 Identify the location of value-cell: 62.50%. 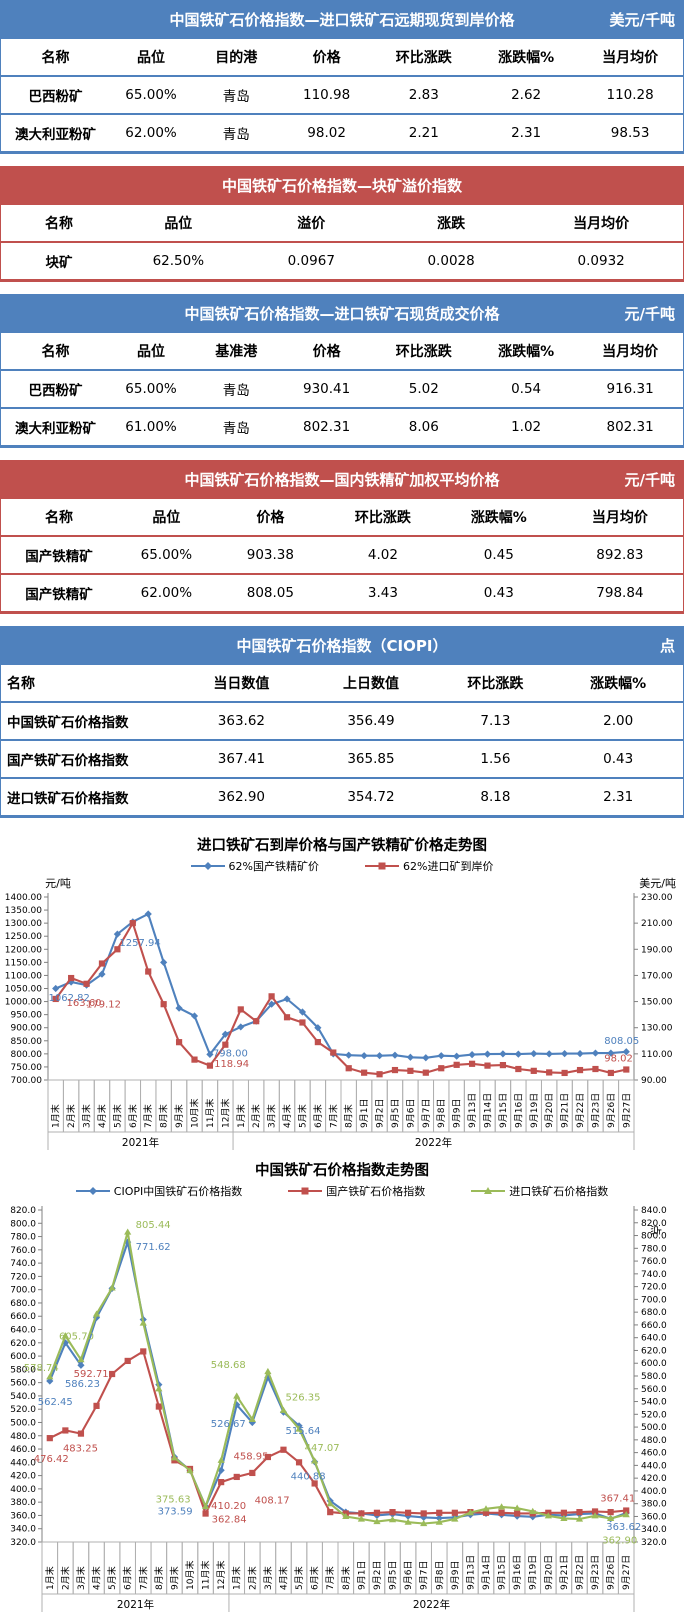
(178, 261).